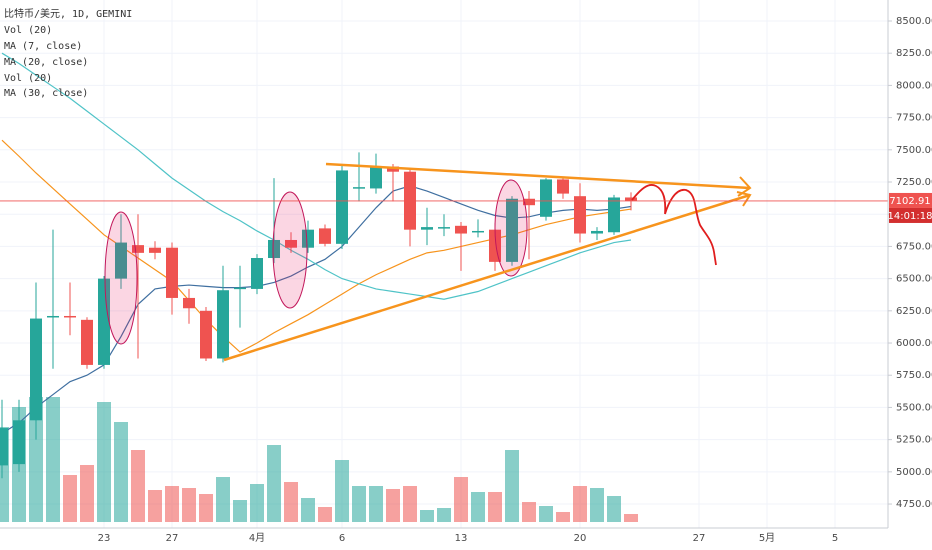 This screenshot has width=932, height=550. I want to click on indicator-label: MA (7, close), so click(43, 46).